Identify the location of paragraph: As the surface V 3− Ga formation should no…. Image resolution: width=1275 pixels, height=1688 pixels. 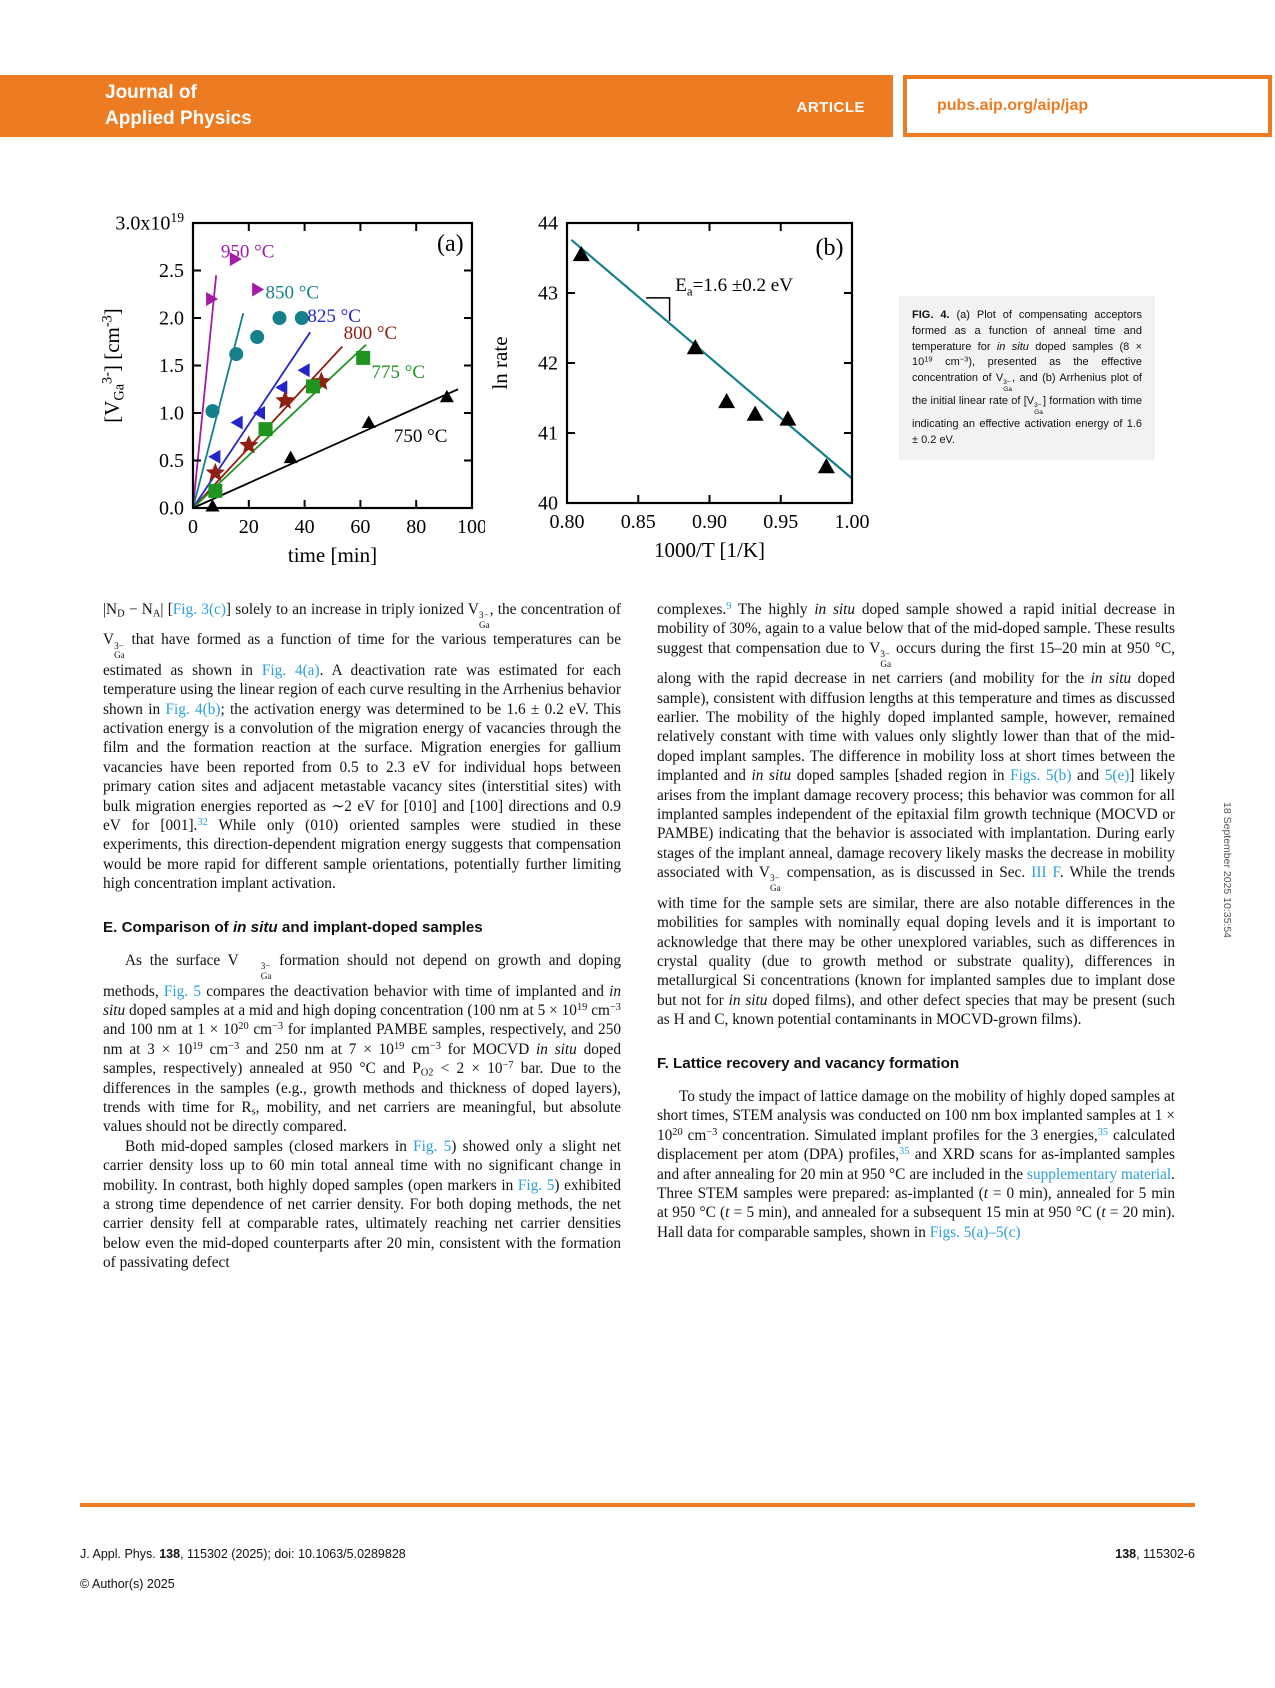
(362, 1044).